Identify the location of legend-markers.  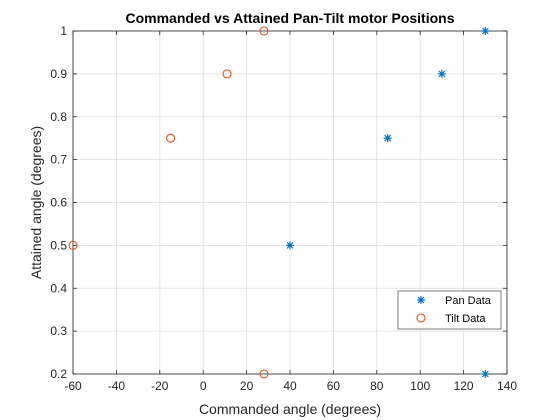
(421, 309).